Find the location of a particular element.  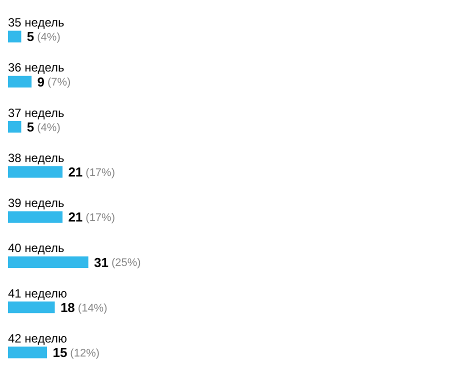

data-label: 18 (14%) is located at coordinates (84, 307).